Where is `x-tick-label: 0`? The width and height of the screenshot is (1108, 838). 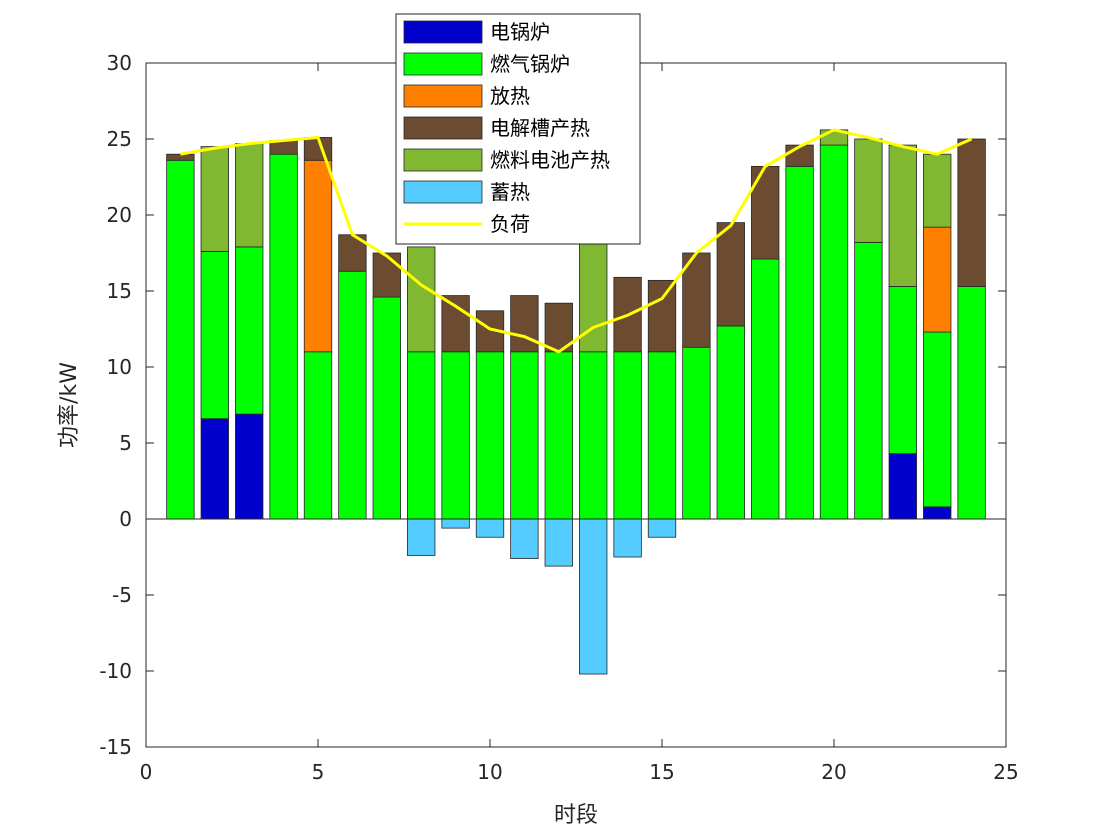 x-tick-label: 0 is located at coordinates (146, 772).